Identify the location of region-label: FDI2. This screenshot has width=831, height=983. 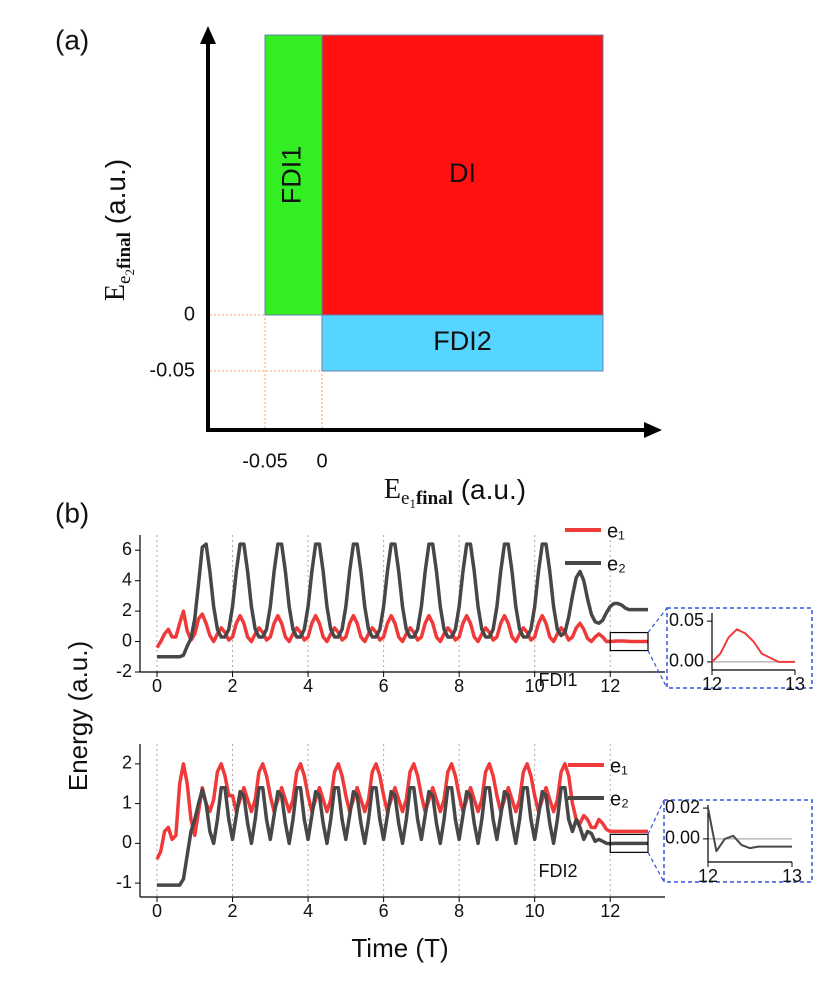
(462, 341).